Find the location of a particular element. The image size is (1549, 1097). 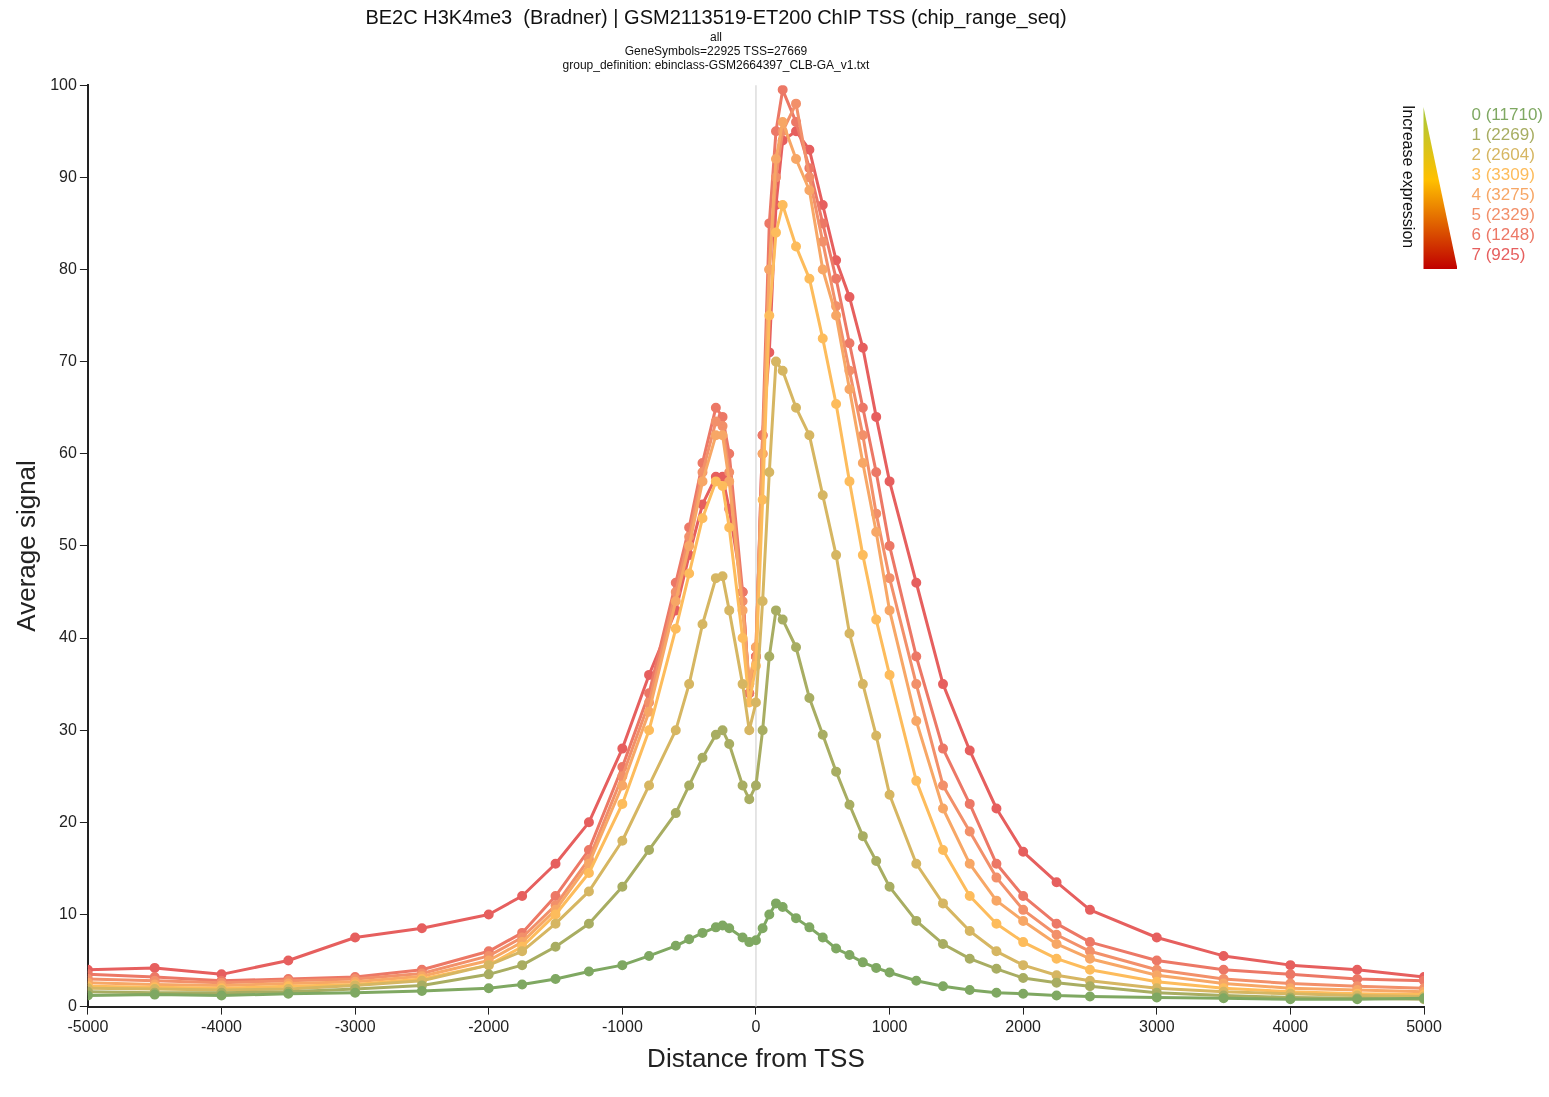

y-tick-label: 100 is located at coordinates (63, 84).